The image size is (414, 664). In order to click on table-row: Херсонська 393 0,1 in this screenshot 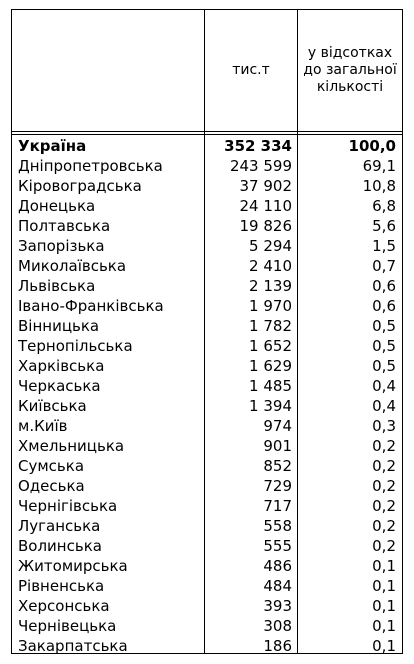, I will do `click(207, 606)`.